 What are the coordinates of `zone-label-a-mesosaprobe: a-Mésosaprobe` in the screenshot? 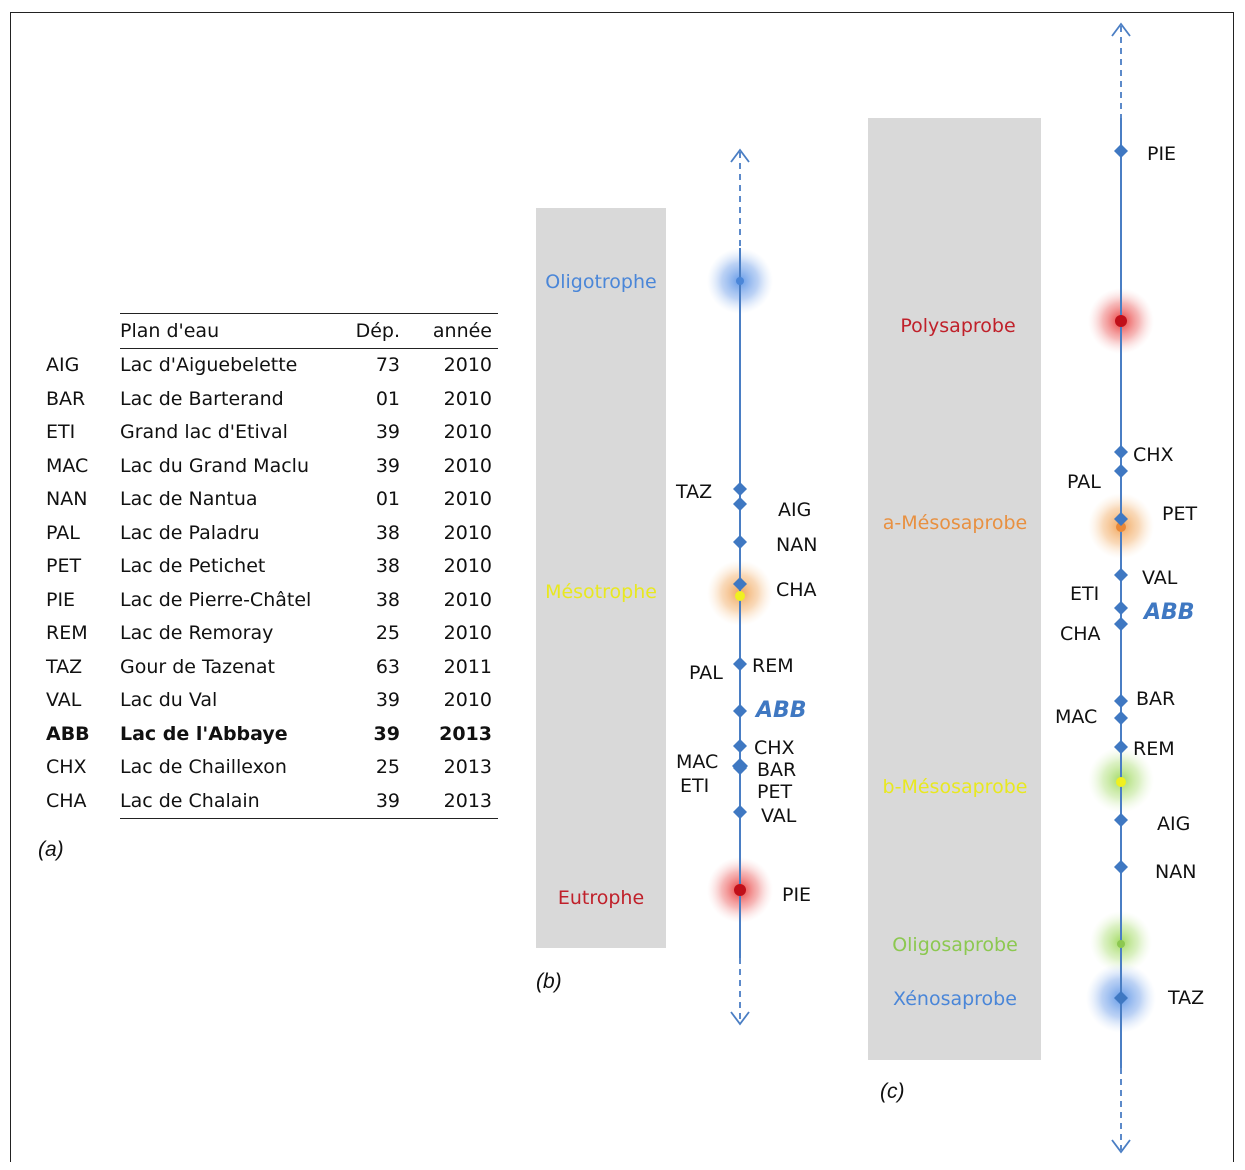 It's located at (955, 523).